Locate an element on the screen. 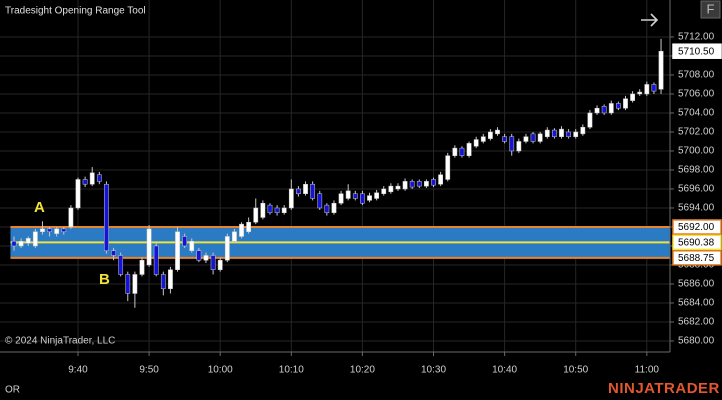 The width and height of the screenshot is (722, 400). range-high-label-box is located at coordinates (697, 227).